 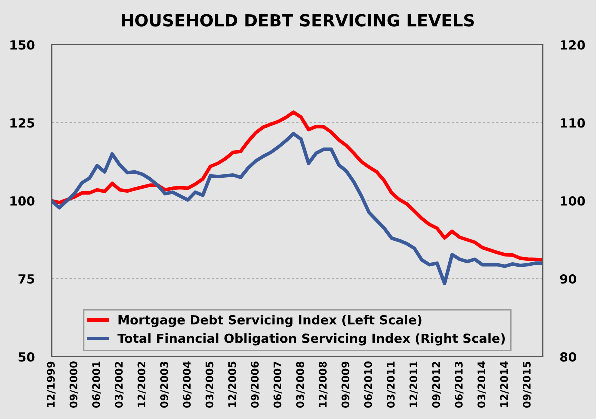 I want to click on x-tick-label: 12/2008, so click(x=323, y=385).